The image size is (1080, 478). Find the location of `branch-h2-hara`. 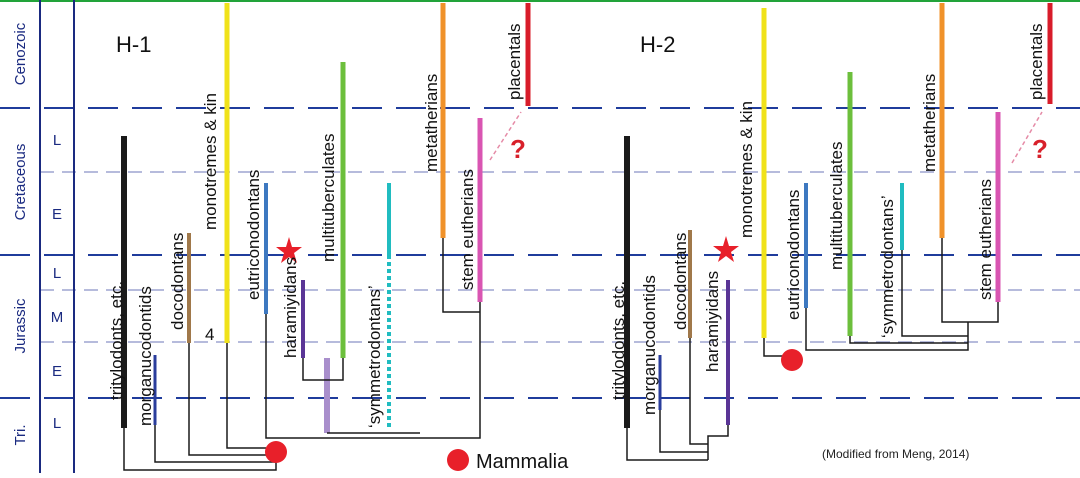

branch-h2-hara is located at coordinates (718, 442).